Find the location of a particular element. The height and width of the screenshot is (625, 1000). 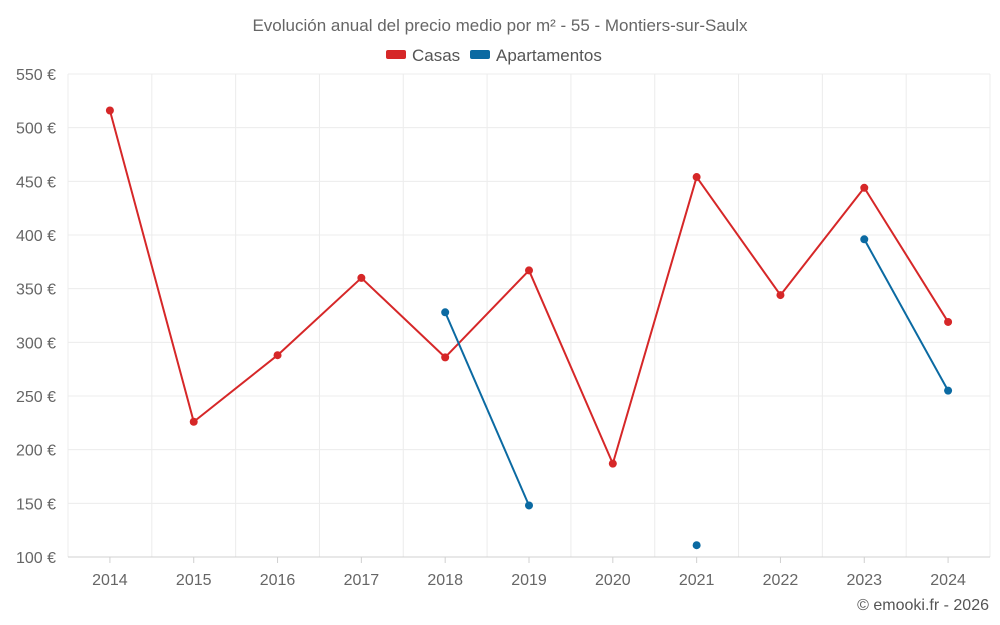

legend: Casas Apartamentos is located at coordinates (494, 55).